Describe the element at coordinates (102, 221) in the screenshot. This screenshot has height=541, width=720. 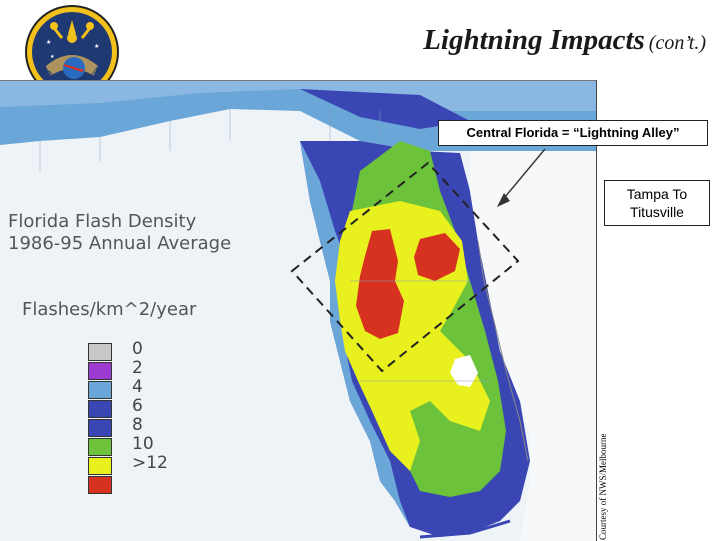
I see `map-title-line-1: Florida Flash Density` at that location.